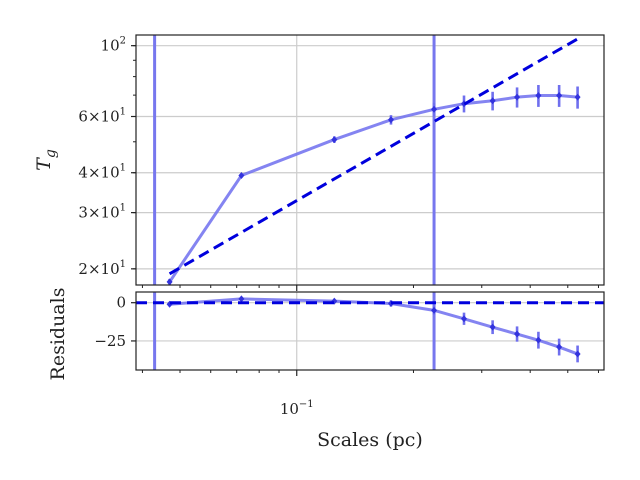 The height and width of the screenshot is (480, 640). Describe the element at coordinates (306, 404) in the screenshot. I see `xtick-exp: −1` at that location.